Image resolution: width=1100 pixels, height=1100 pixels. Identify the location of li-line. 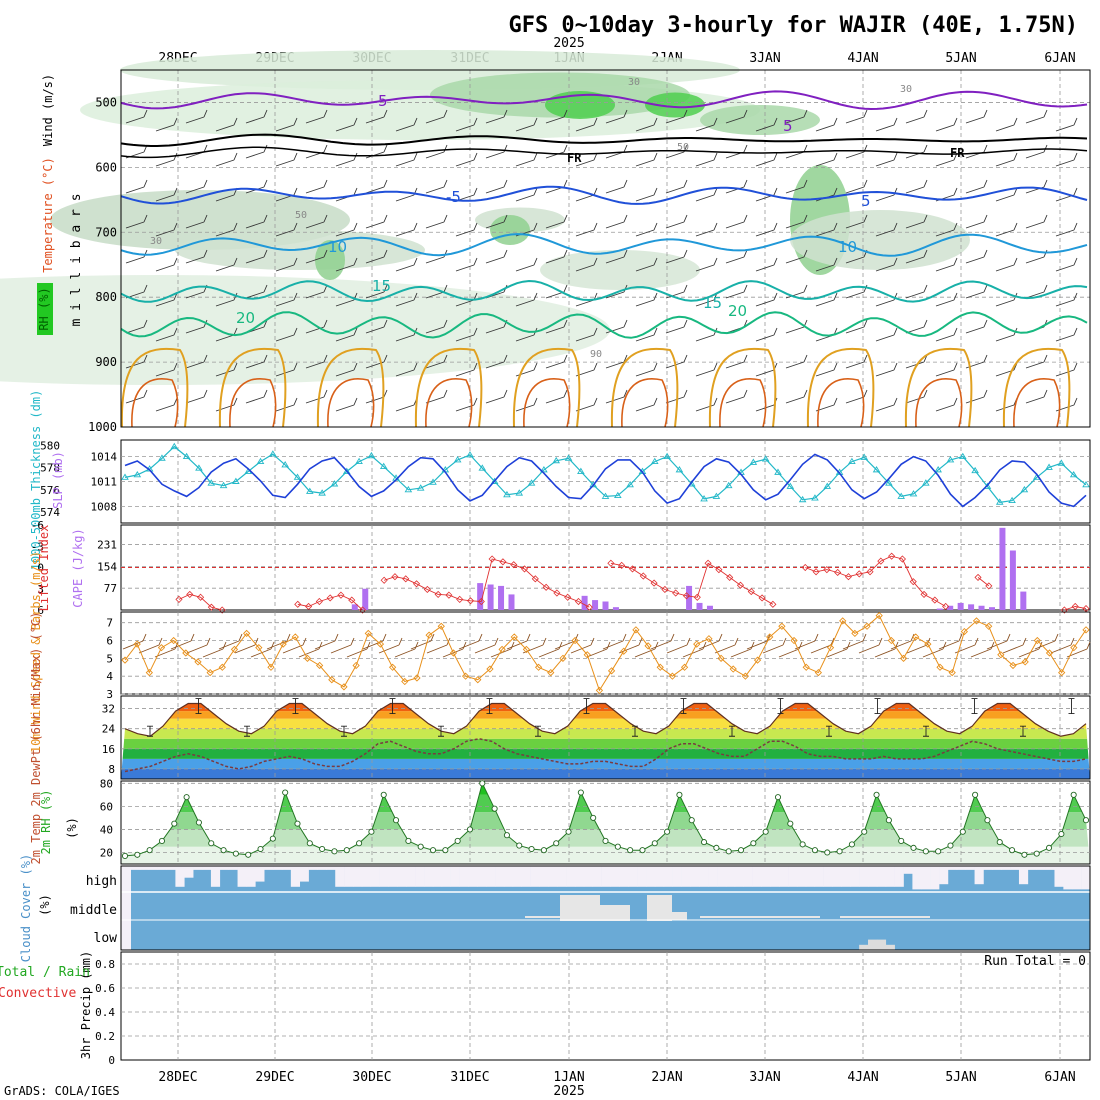
(632, 583).